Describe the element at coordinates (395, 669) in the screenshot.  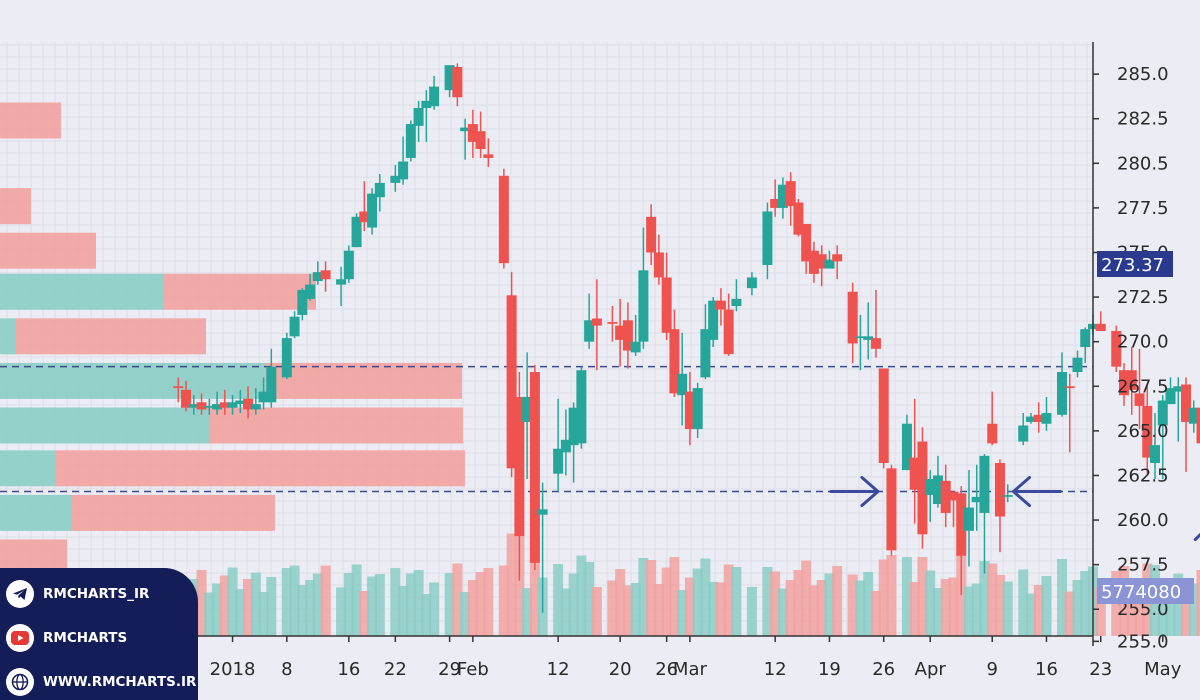
I see `date-tick-label: 22` at that location.